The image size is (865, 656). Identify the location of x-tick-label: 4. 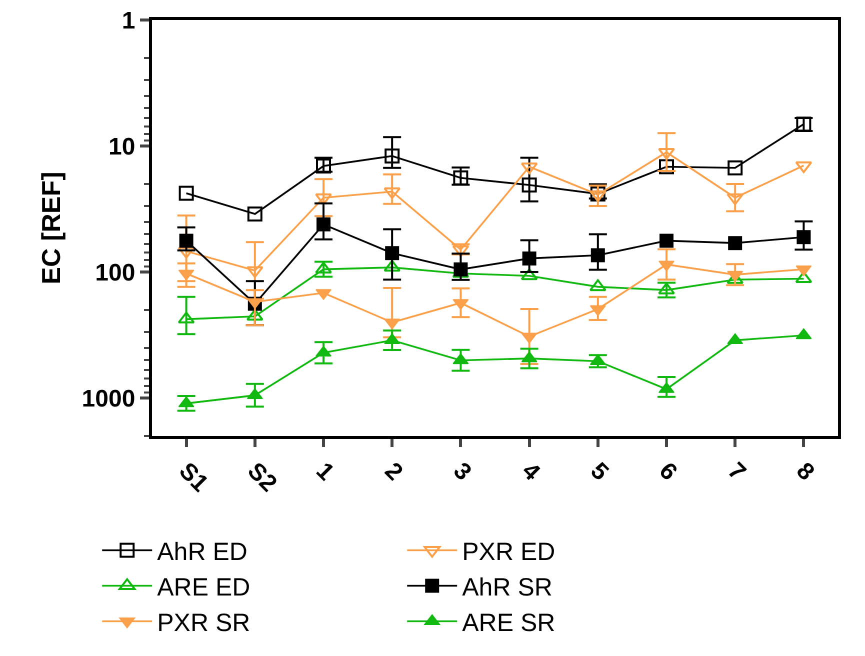
(531, 471).